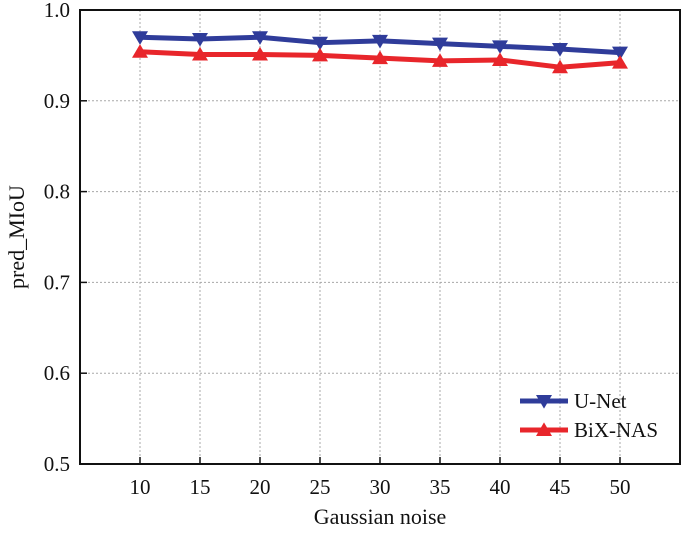 The image size is (700, 536). What do you see at coordinates (57, 101) in the screenshot?
I see `y-tick-label: 0.9` at bounding box center [57, 101].